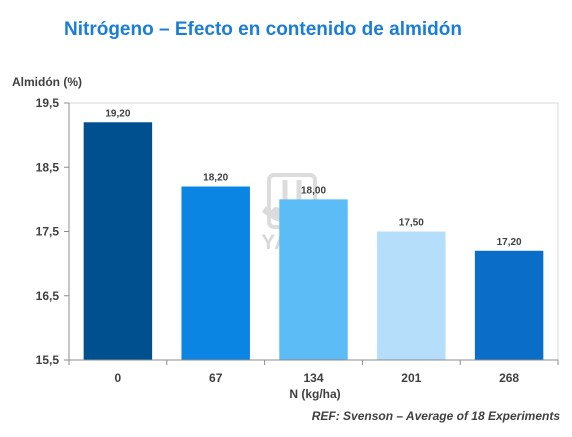 Image resolution: width=572 pixels, height=437 pixels. What do you see at coordinates (118, 378) in the screenshot?
I see `x-tick-label: 0` at bounding box center [118, 378].